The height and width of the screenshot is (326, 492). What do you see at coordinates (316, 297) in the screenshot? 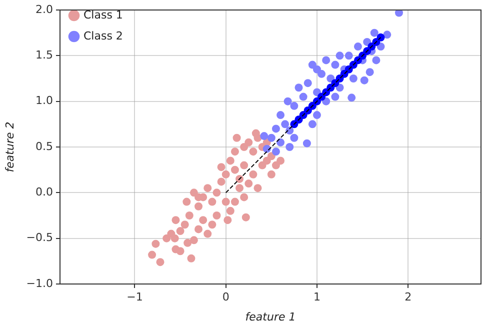
I see `x-tick-label: 1` at bounding box center [316, 297].